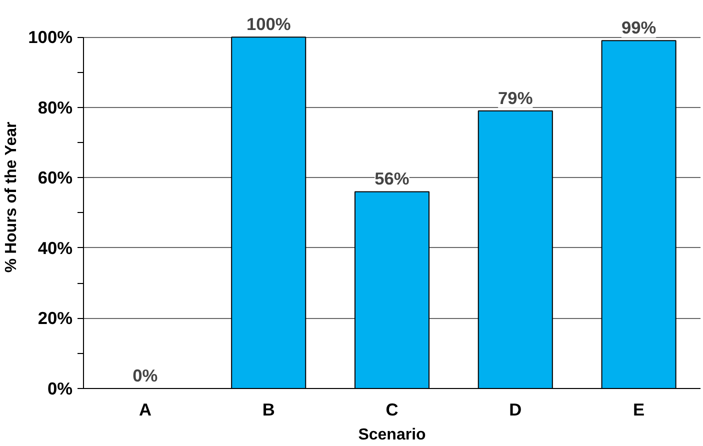 This screenshot has height=446, width=703. What do you see at coordinates (268, 410) in the screenshot?
I see `x-tick-label: B` at bounding box center [268, 410].